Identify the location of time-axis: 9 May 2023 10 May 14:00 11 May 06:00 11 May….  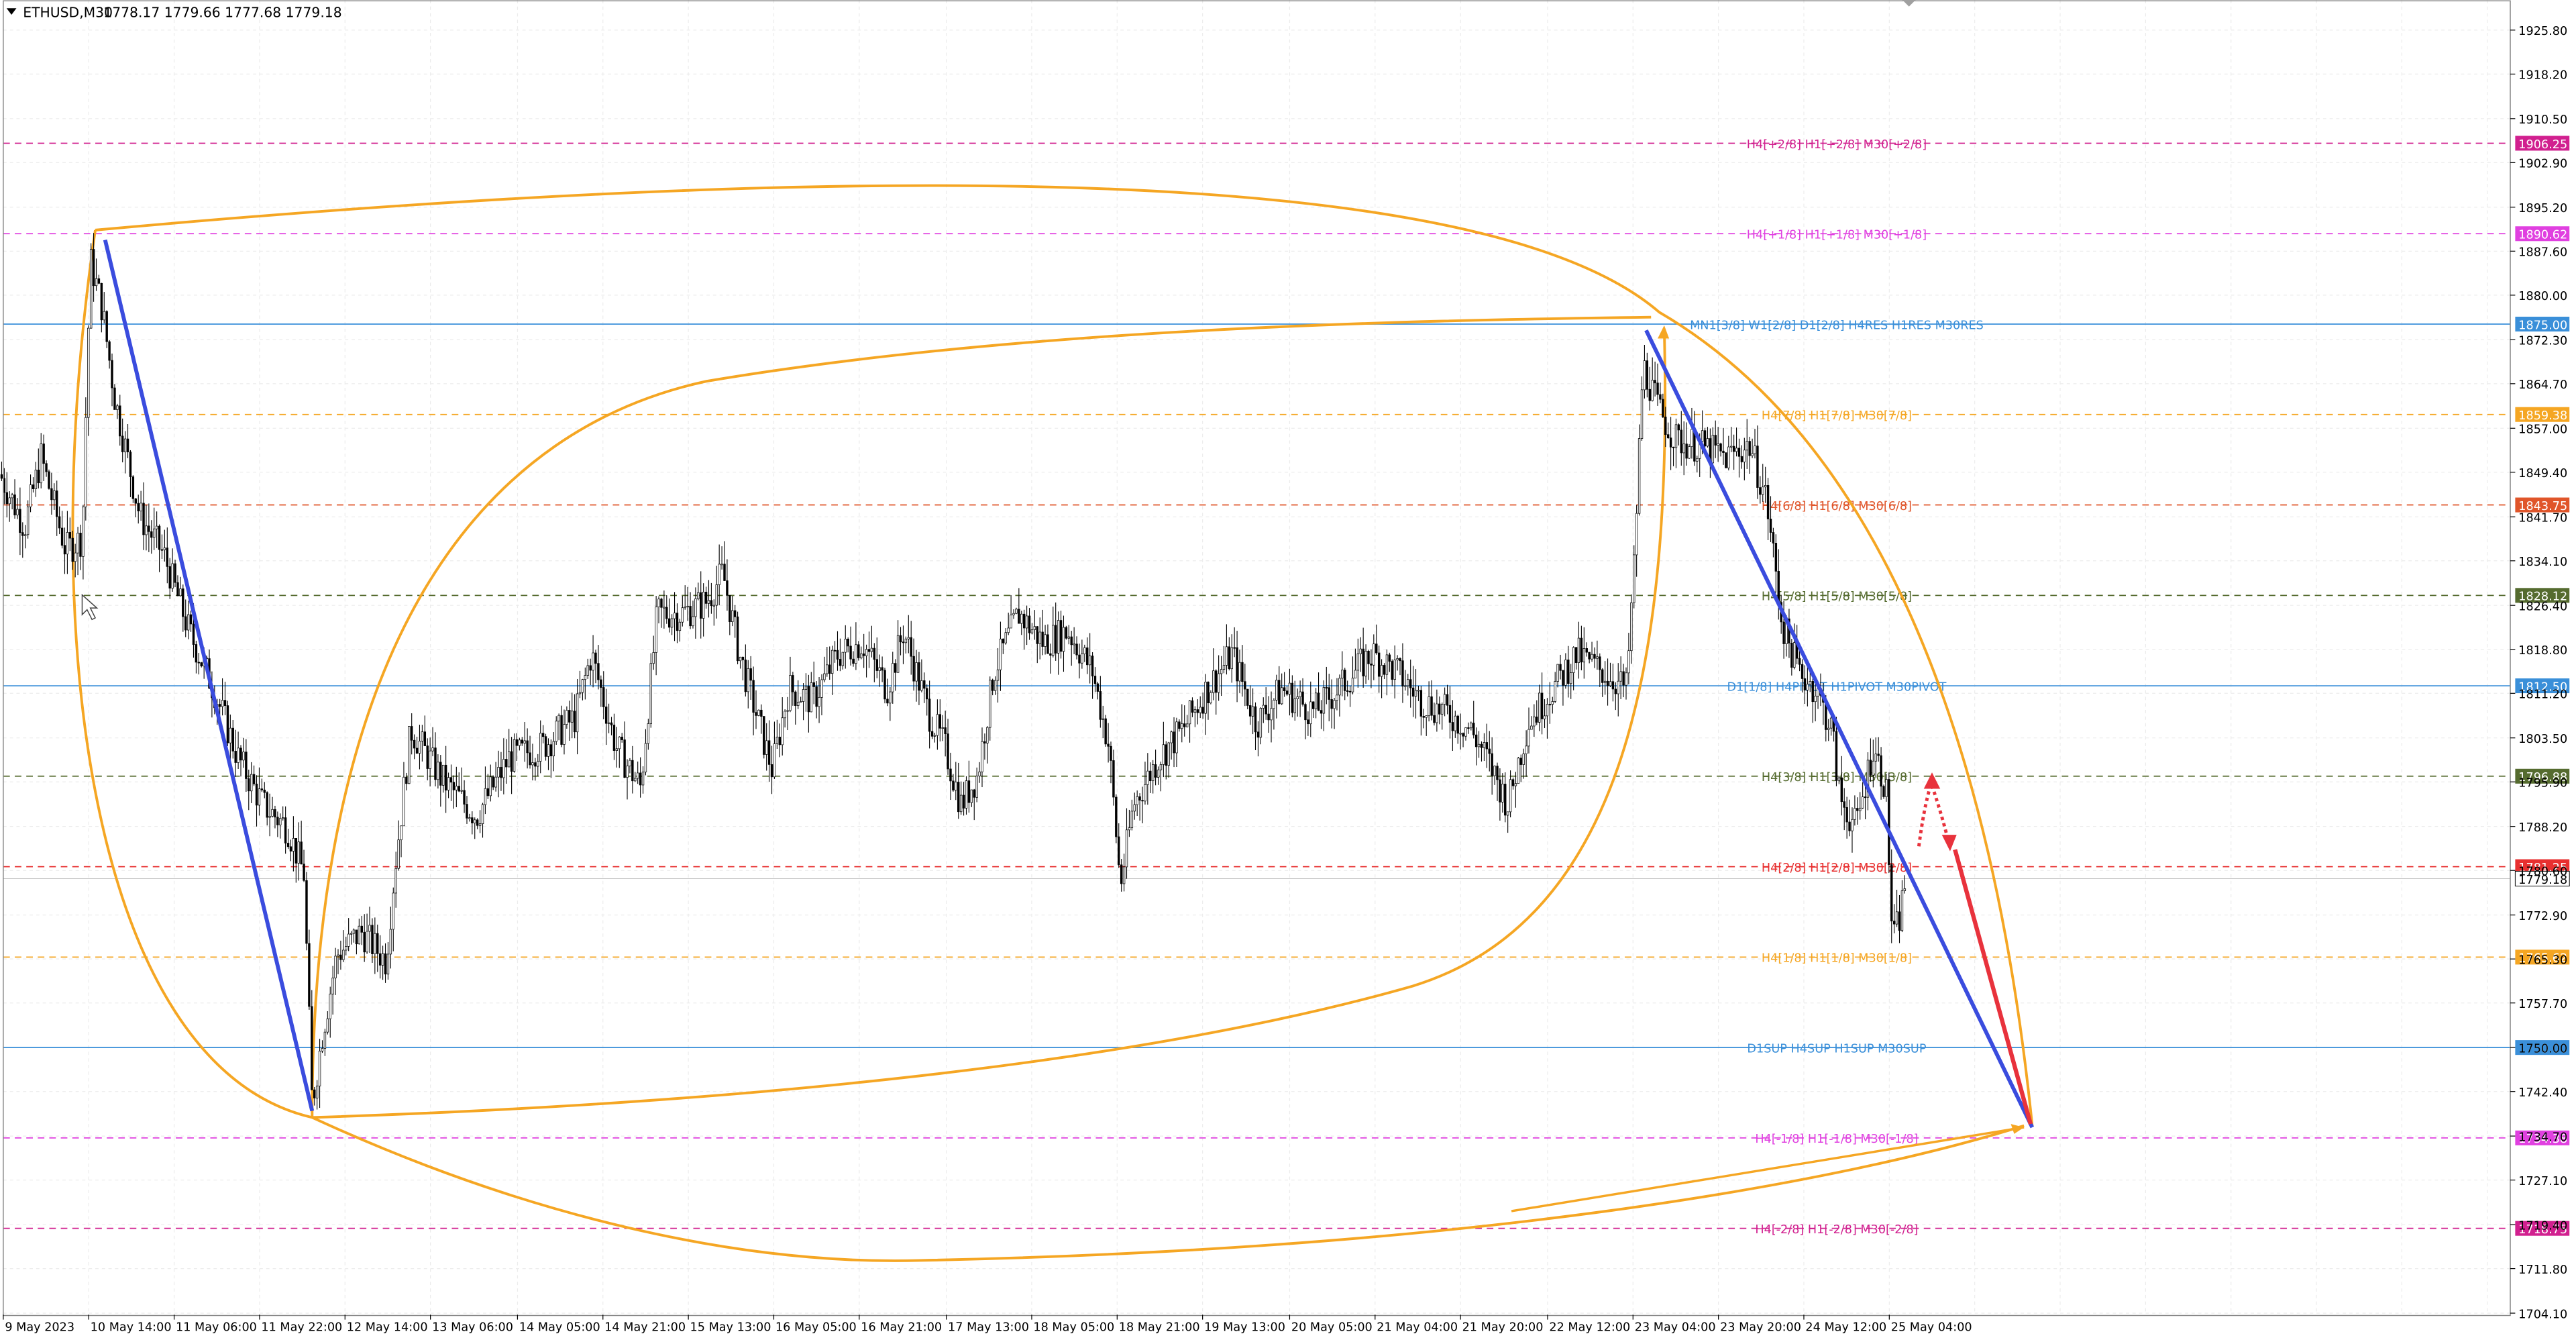
(987, 1324).